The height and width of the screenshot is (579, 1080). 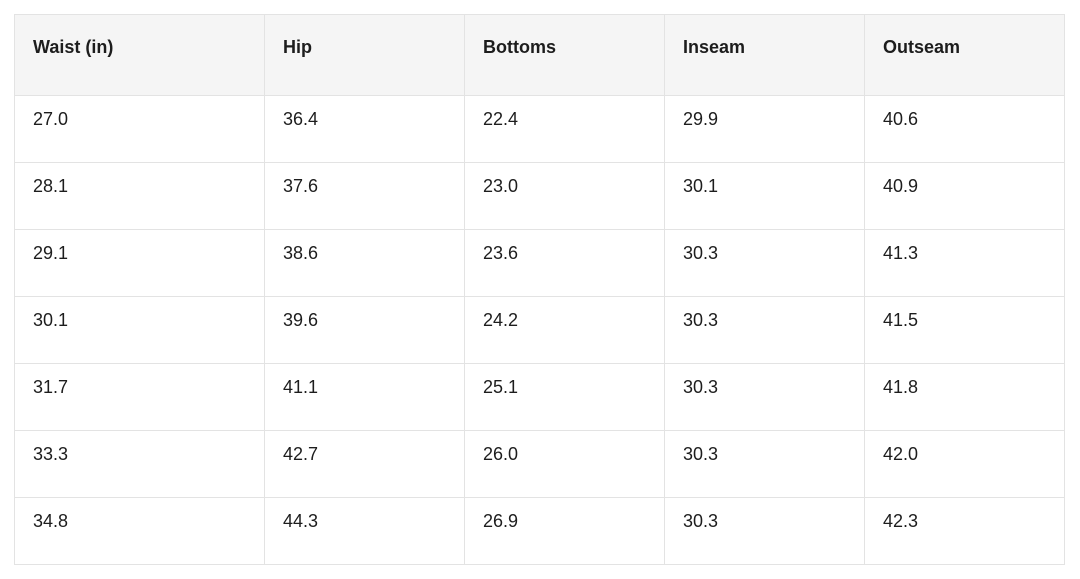 What do you see at coordinates (564, 531) in the screenshot?
I see `table-cell: 26.9` at bounding box center [564, 531].